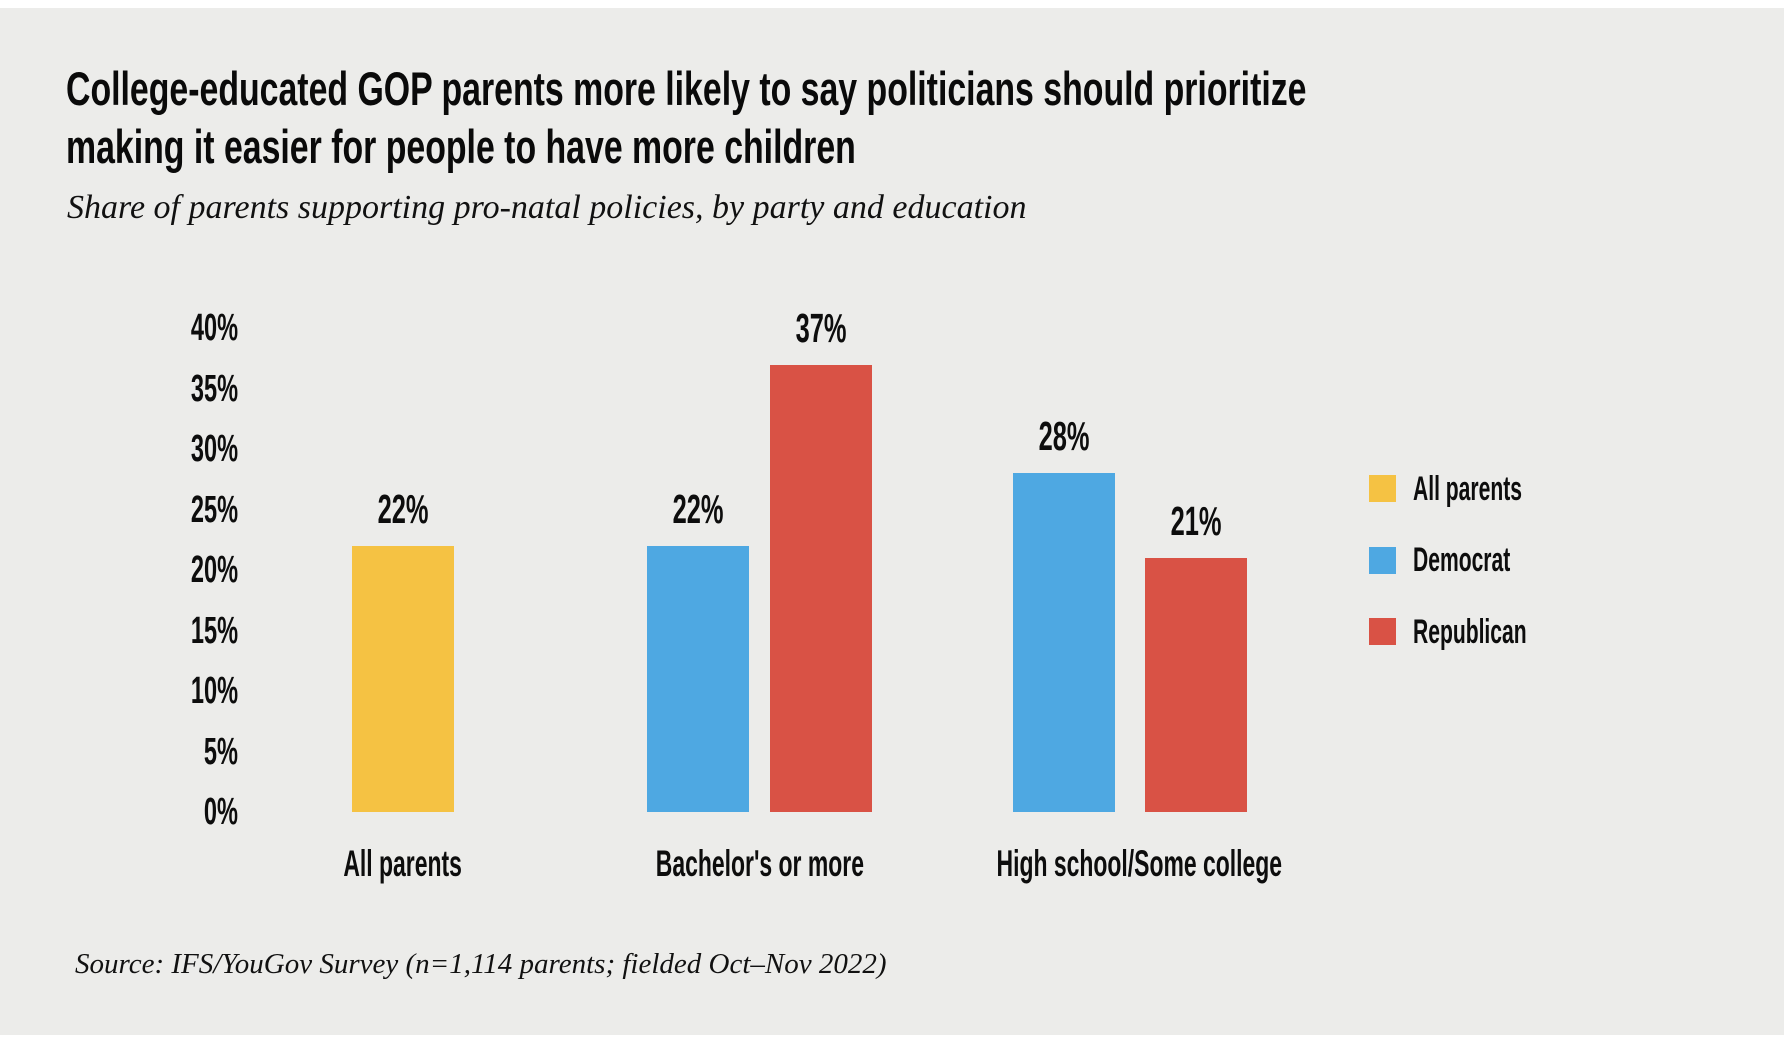 Image resolution: width=1784 pixels, height=1042 pixels. I want to click on category-label-0: All parents, so click(403, 864).